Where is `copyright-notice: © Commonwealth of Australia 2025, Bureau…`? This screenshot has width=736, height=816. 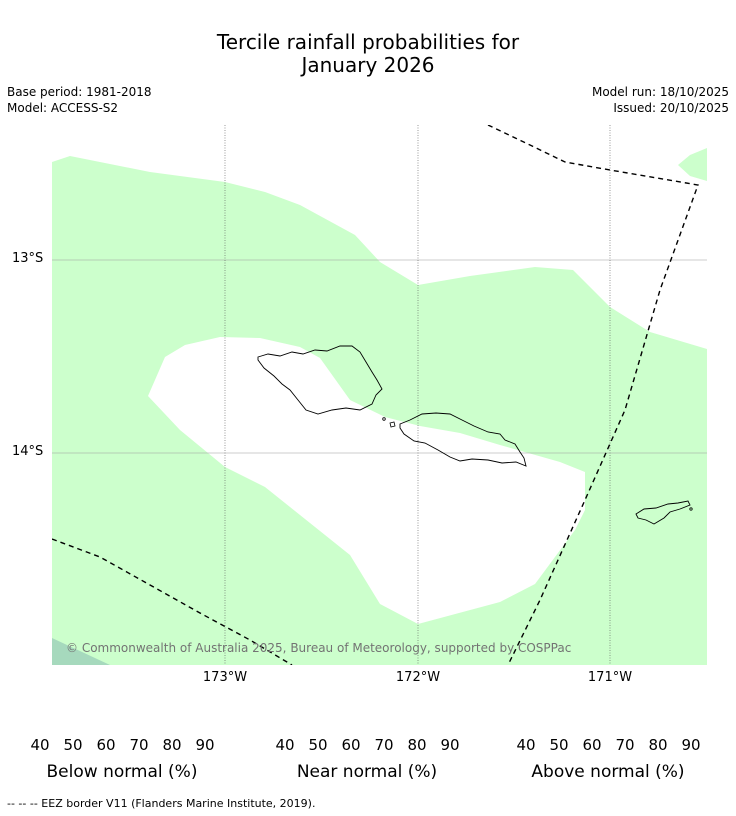 copyright-notice: © Commonwealth of Australia 2025, Bureau… is located at coordinates (319, 648).